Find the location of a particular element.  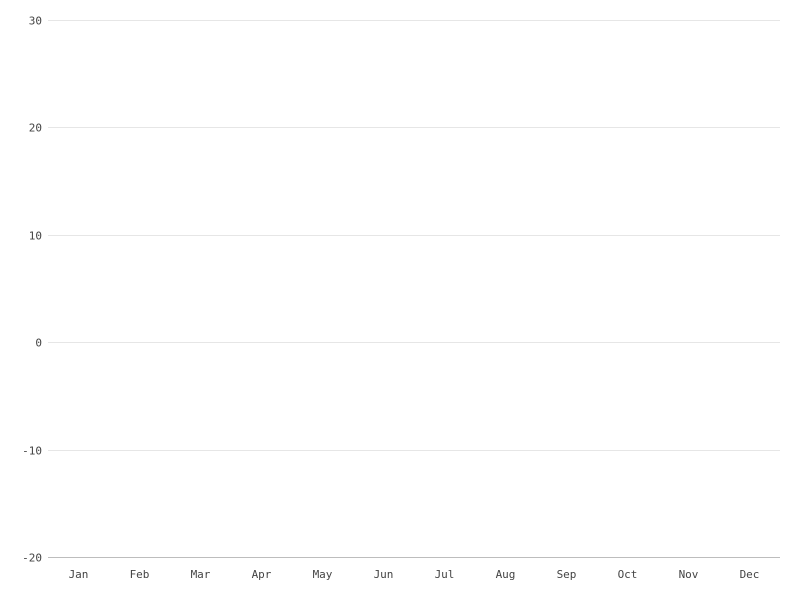

y-tick-label: 10 is located at coordinates (35, 236).